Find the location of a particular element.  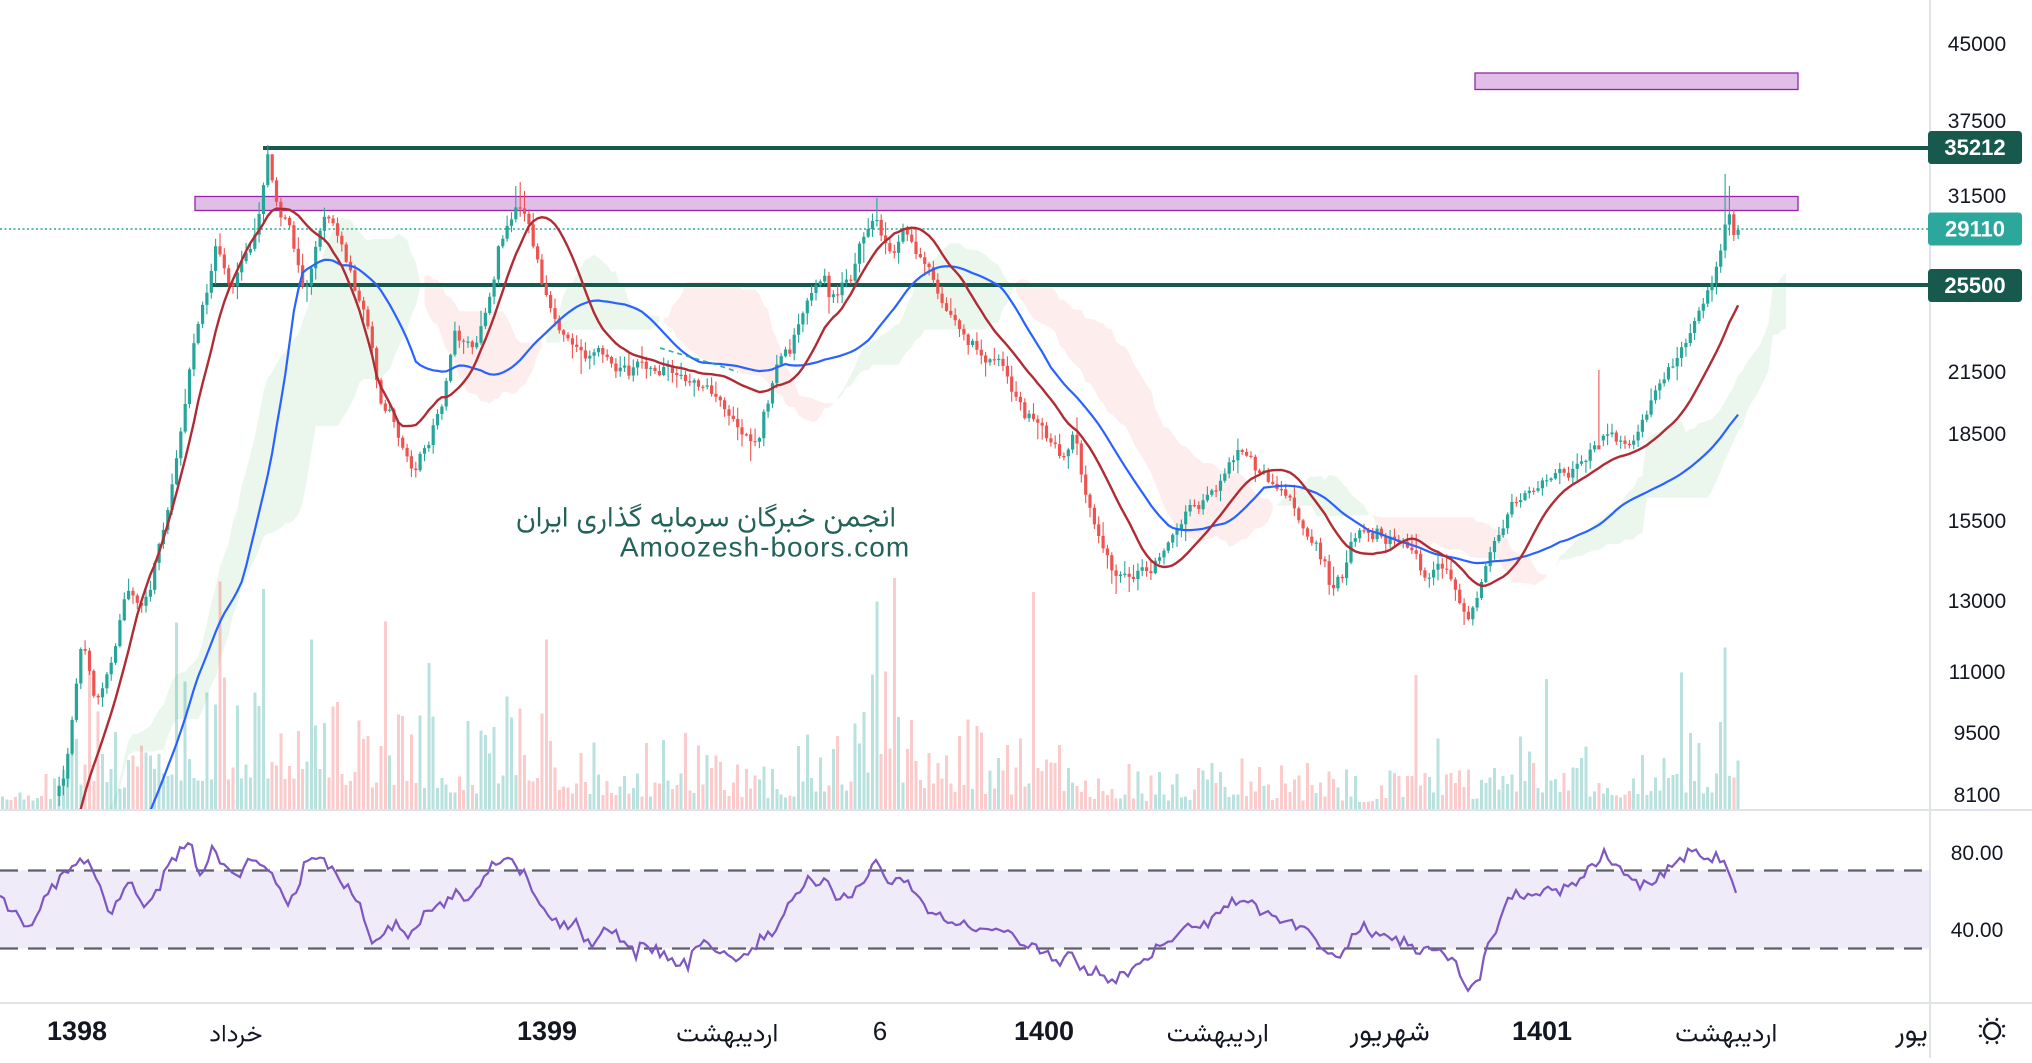

svg-text: Amoozesh-boors.com is located at coordinates (765, 547).